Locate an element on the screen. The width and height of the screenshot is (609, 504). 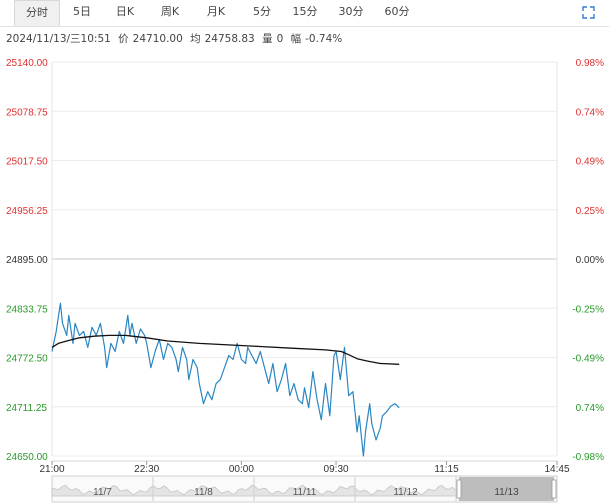
x-tick-label: 00:00 is located at coordinates (241, 469).